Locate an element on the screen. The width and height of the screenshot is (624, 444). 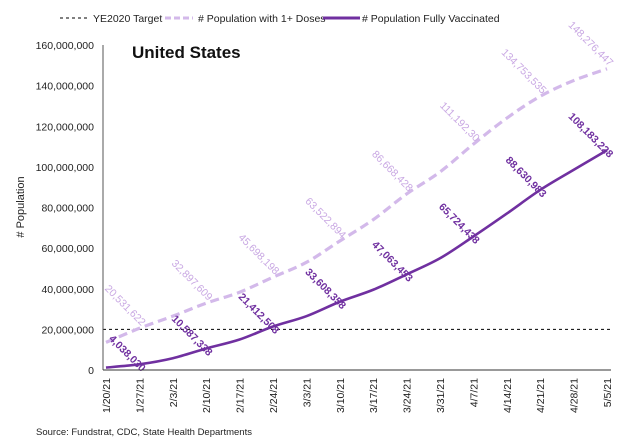
one-dose-data-label: 32,897,609 is located at coordinates (192, 281).